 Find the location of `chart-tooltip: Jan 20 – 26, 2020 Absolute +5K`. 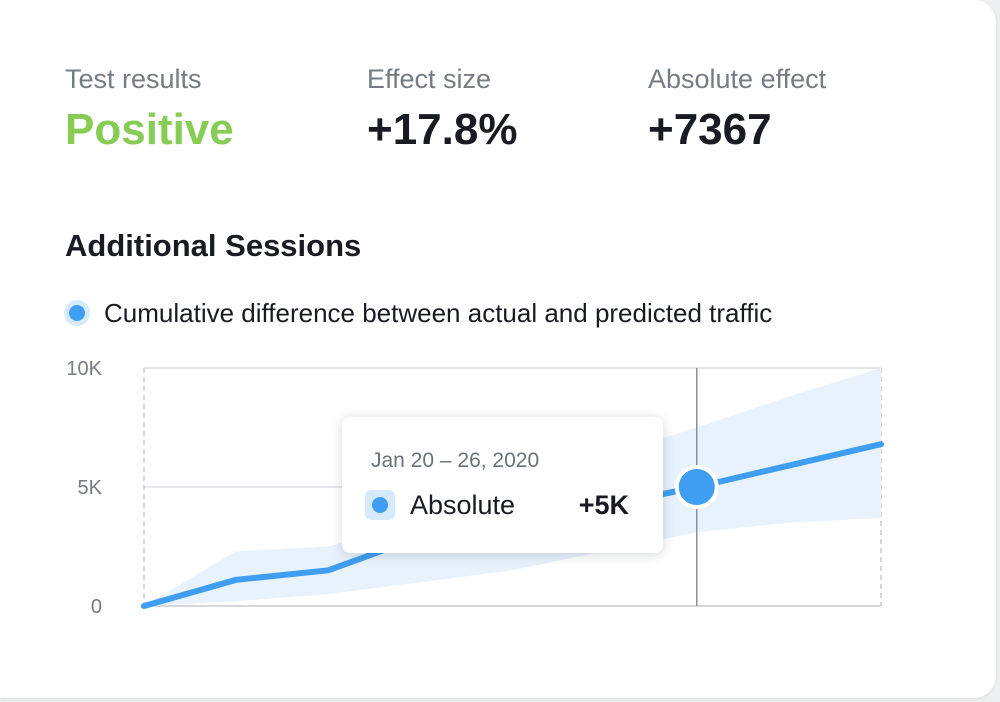

chart-tooltip: Jan 20 – 26, 2020 Absolute +5K is located at coordinates (502, 485).